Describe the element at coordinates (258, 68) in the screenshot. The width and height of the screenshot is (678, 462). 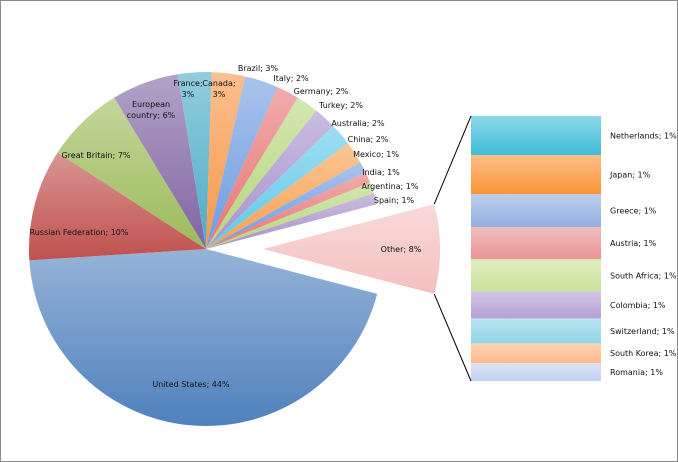
I see `pie-data-label: Brazil; 3%` at that location.